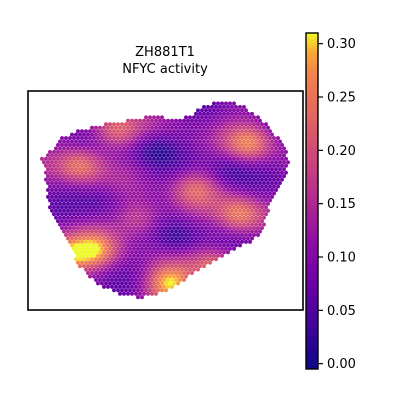  What do you see at coordinates (165, 69) in the screenshot?
I see `chart-subtitle: NFYC activity` at bounding box center [165, 69].